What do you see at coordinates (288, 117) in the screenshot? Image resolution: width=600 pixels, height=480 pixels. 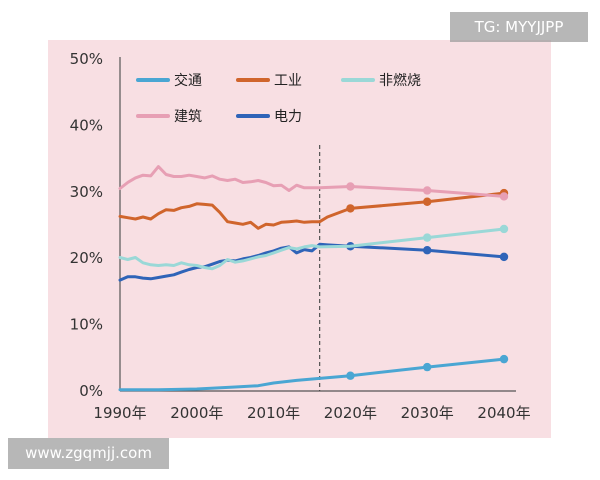 I see `legend-label-electricity: 电力` at bounding box center [288, 117].